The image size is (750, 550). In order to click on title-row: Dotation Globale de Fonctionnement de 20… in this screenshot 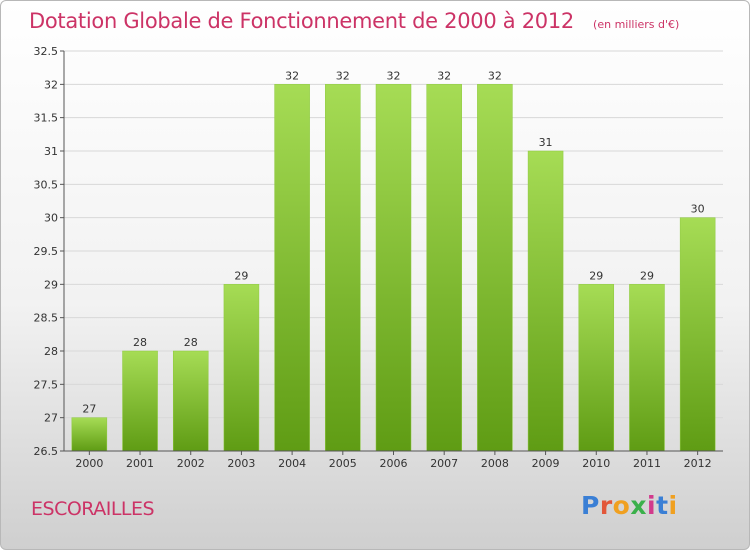, I will do `click(354, 21)`.